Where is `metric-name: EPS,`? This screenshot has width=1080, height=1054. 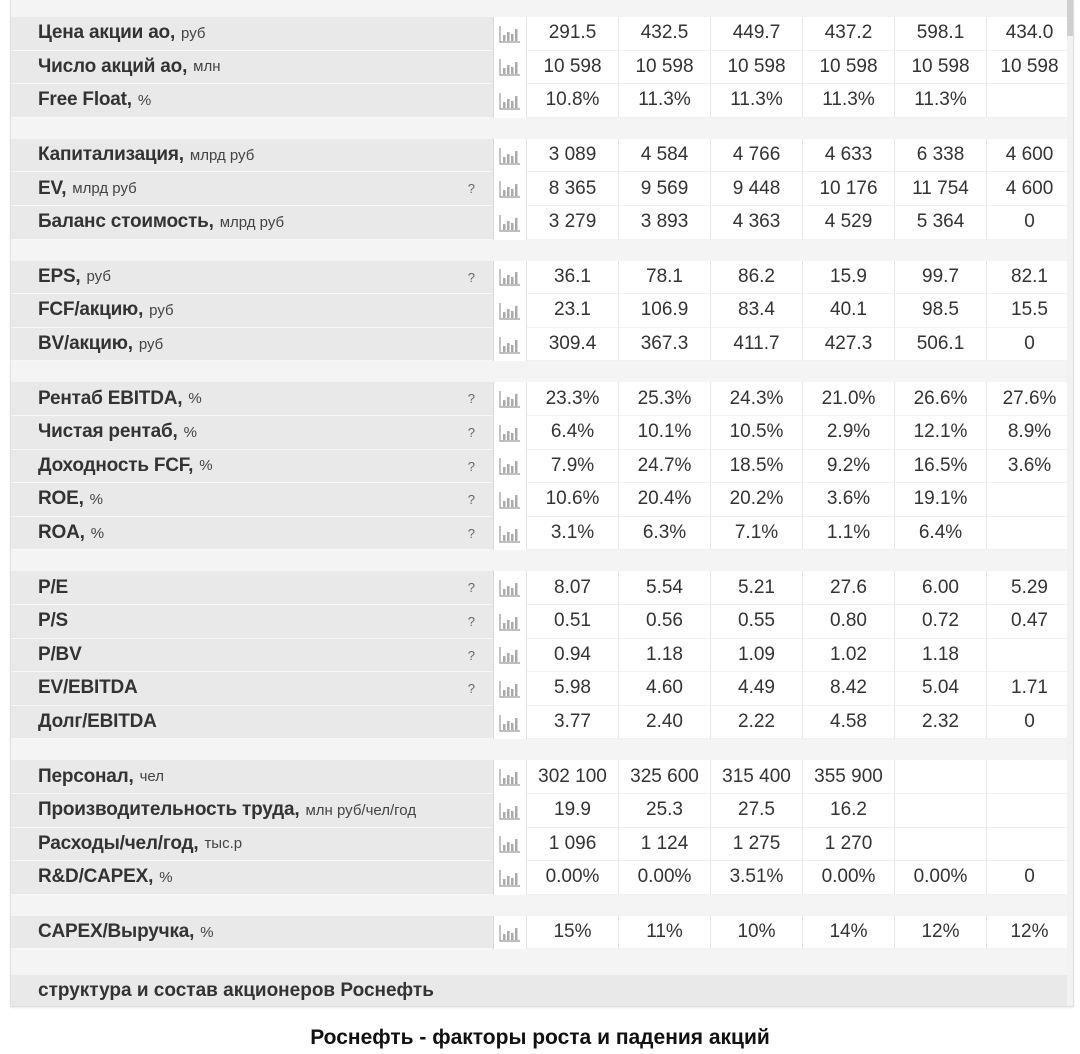
metric-name: EPS, is located at coordinates (59, 276).